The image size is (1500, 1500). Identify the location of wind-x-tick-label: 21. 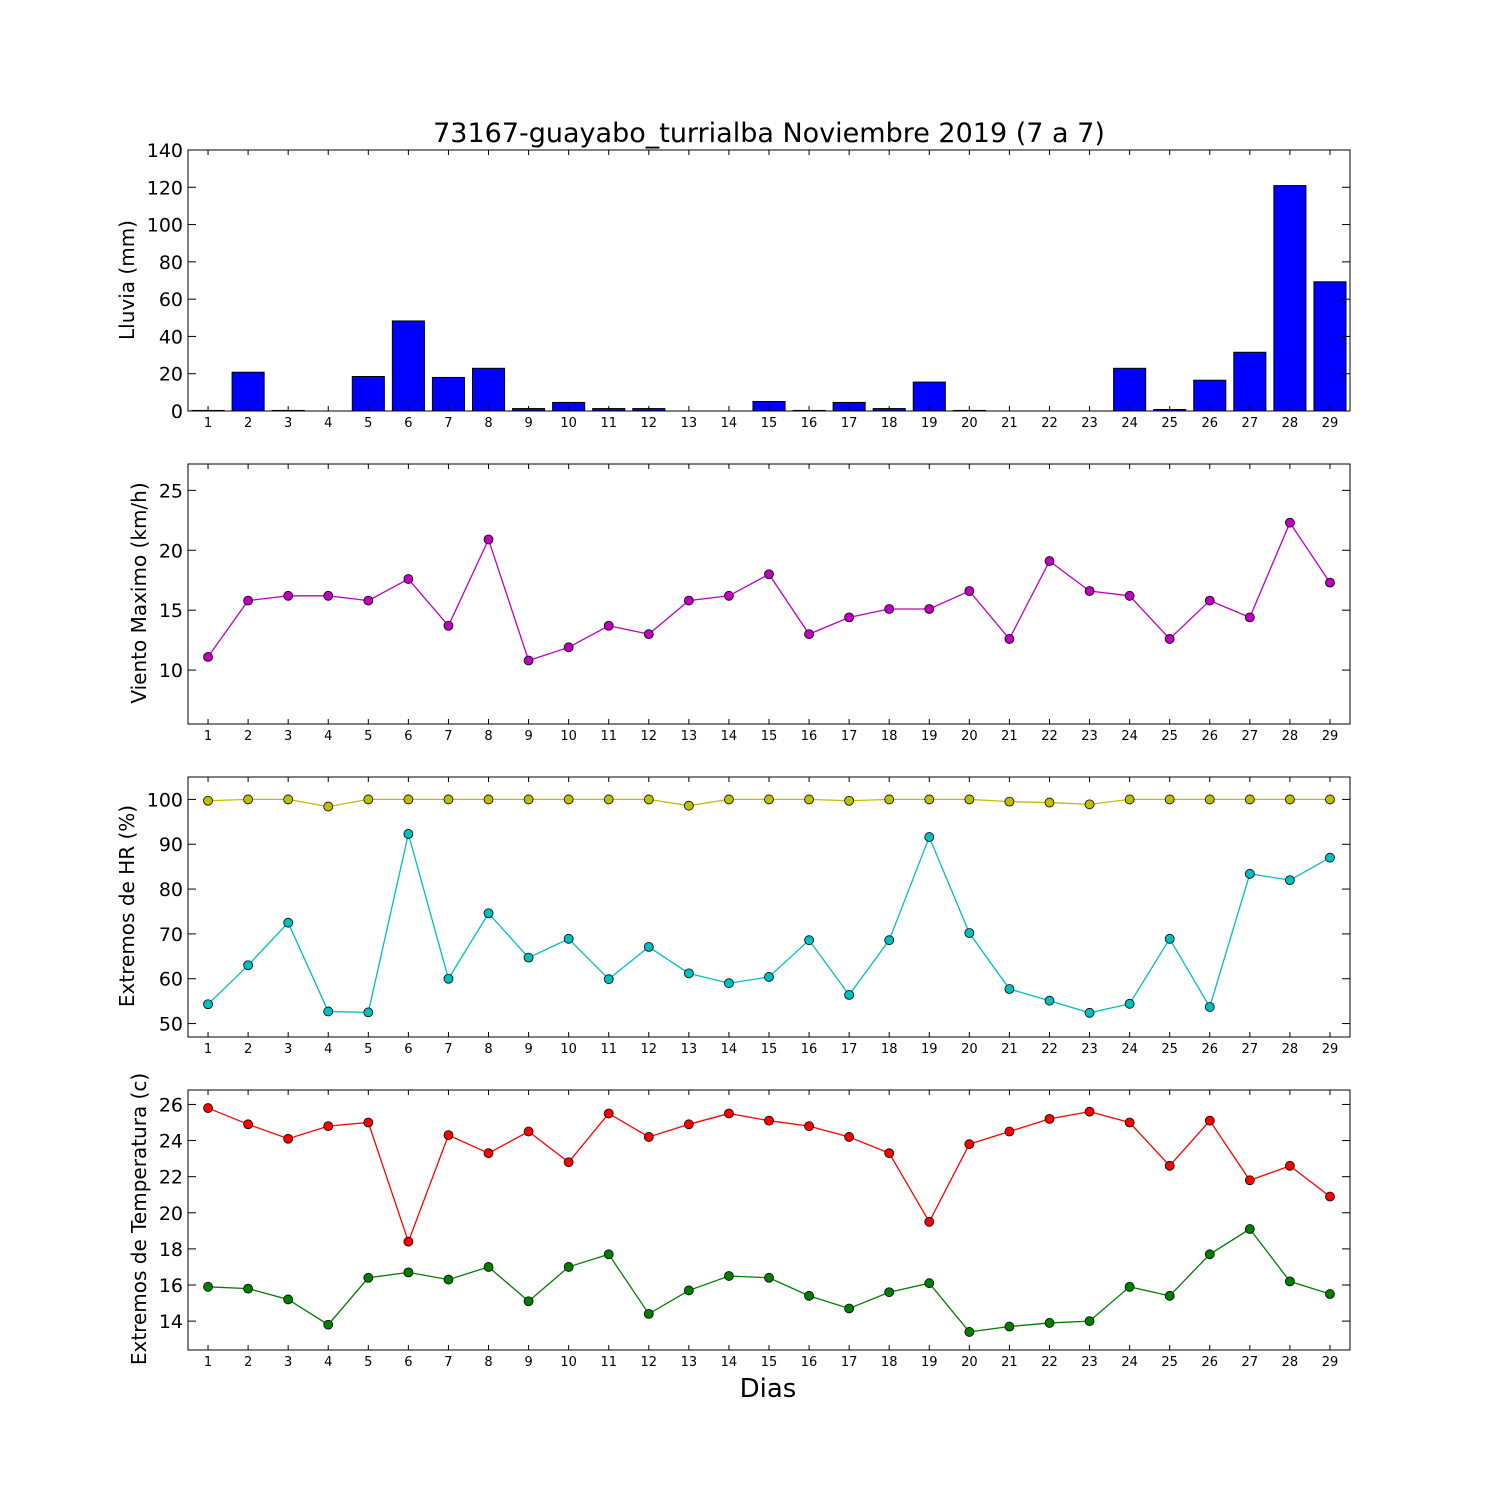
(1009, 736).